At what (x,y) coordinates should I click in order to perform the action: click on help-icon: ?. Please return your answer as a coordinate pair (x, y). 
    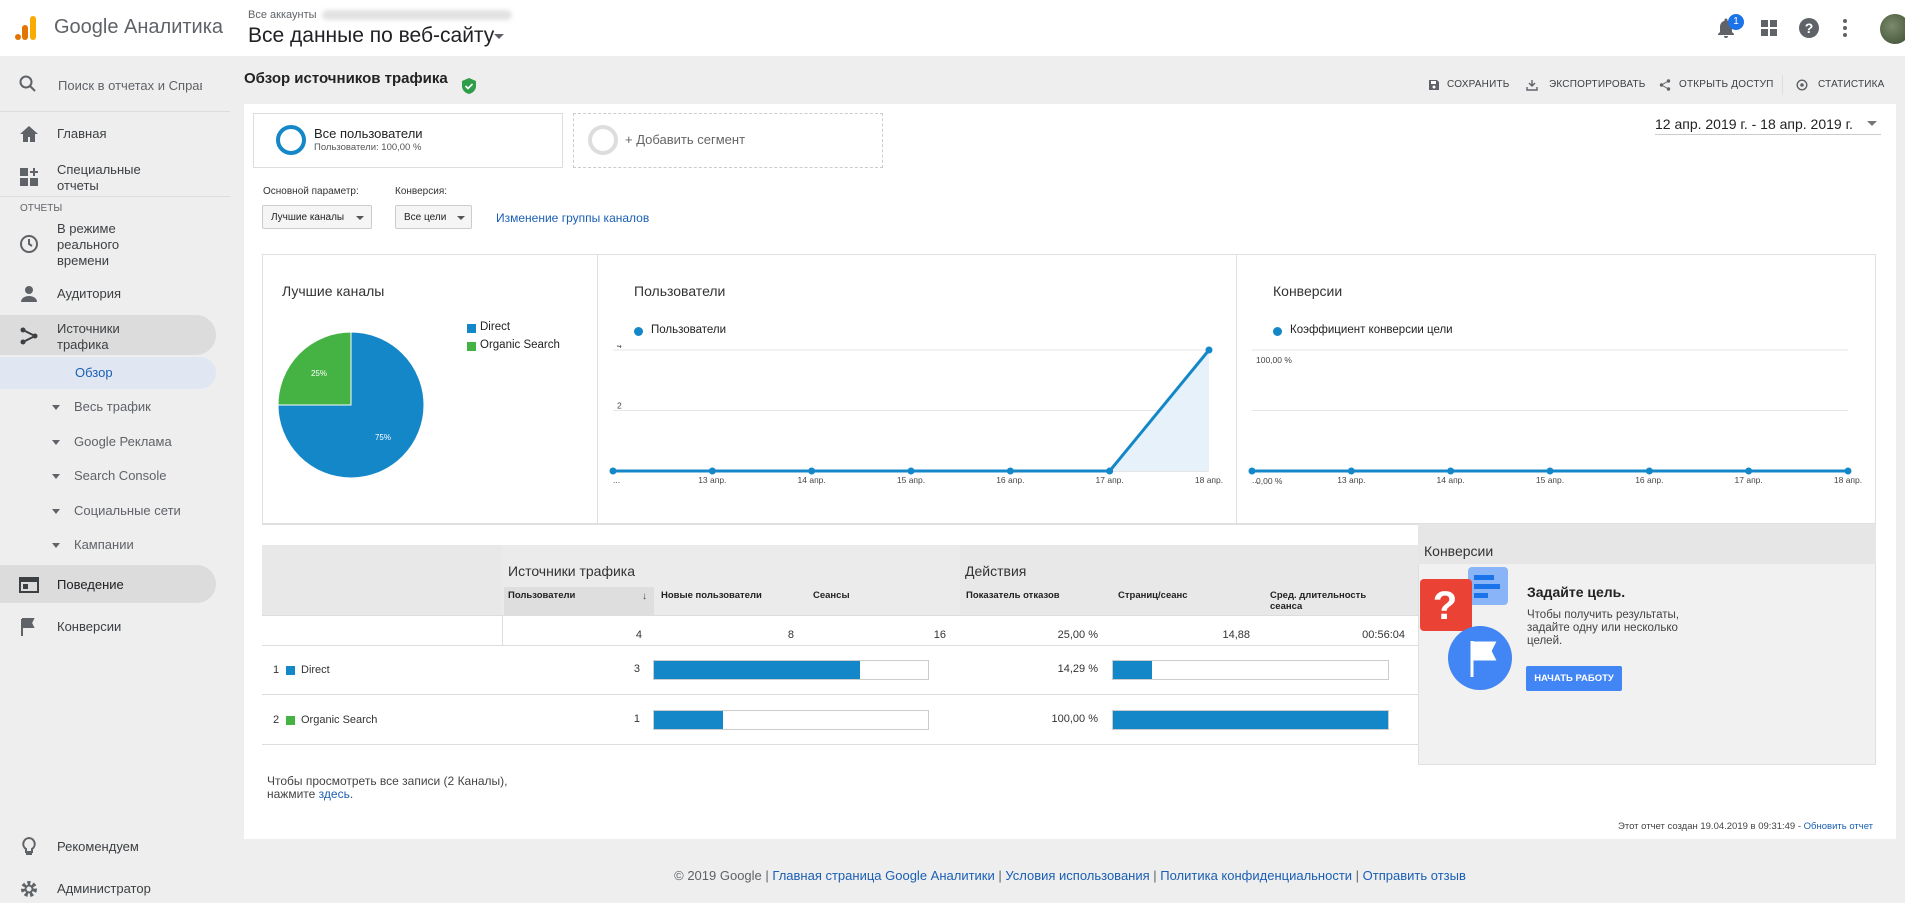
    Looking at the image, I should click on (1809, 28).